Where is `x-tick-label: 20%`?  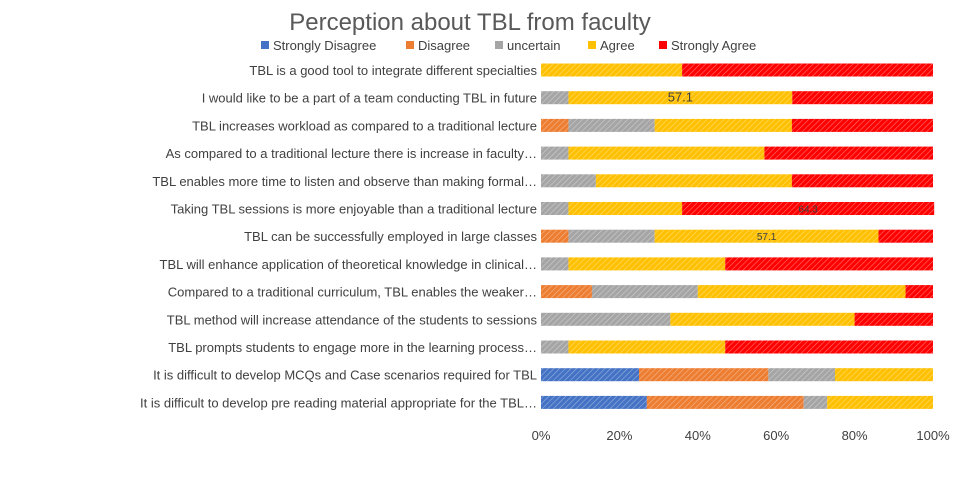 x-tick-label: 20% is located at coordinates (619, 435).